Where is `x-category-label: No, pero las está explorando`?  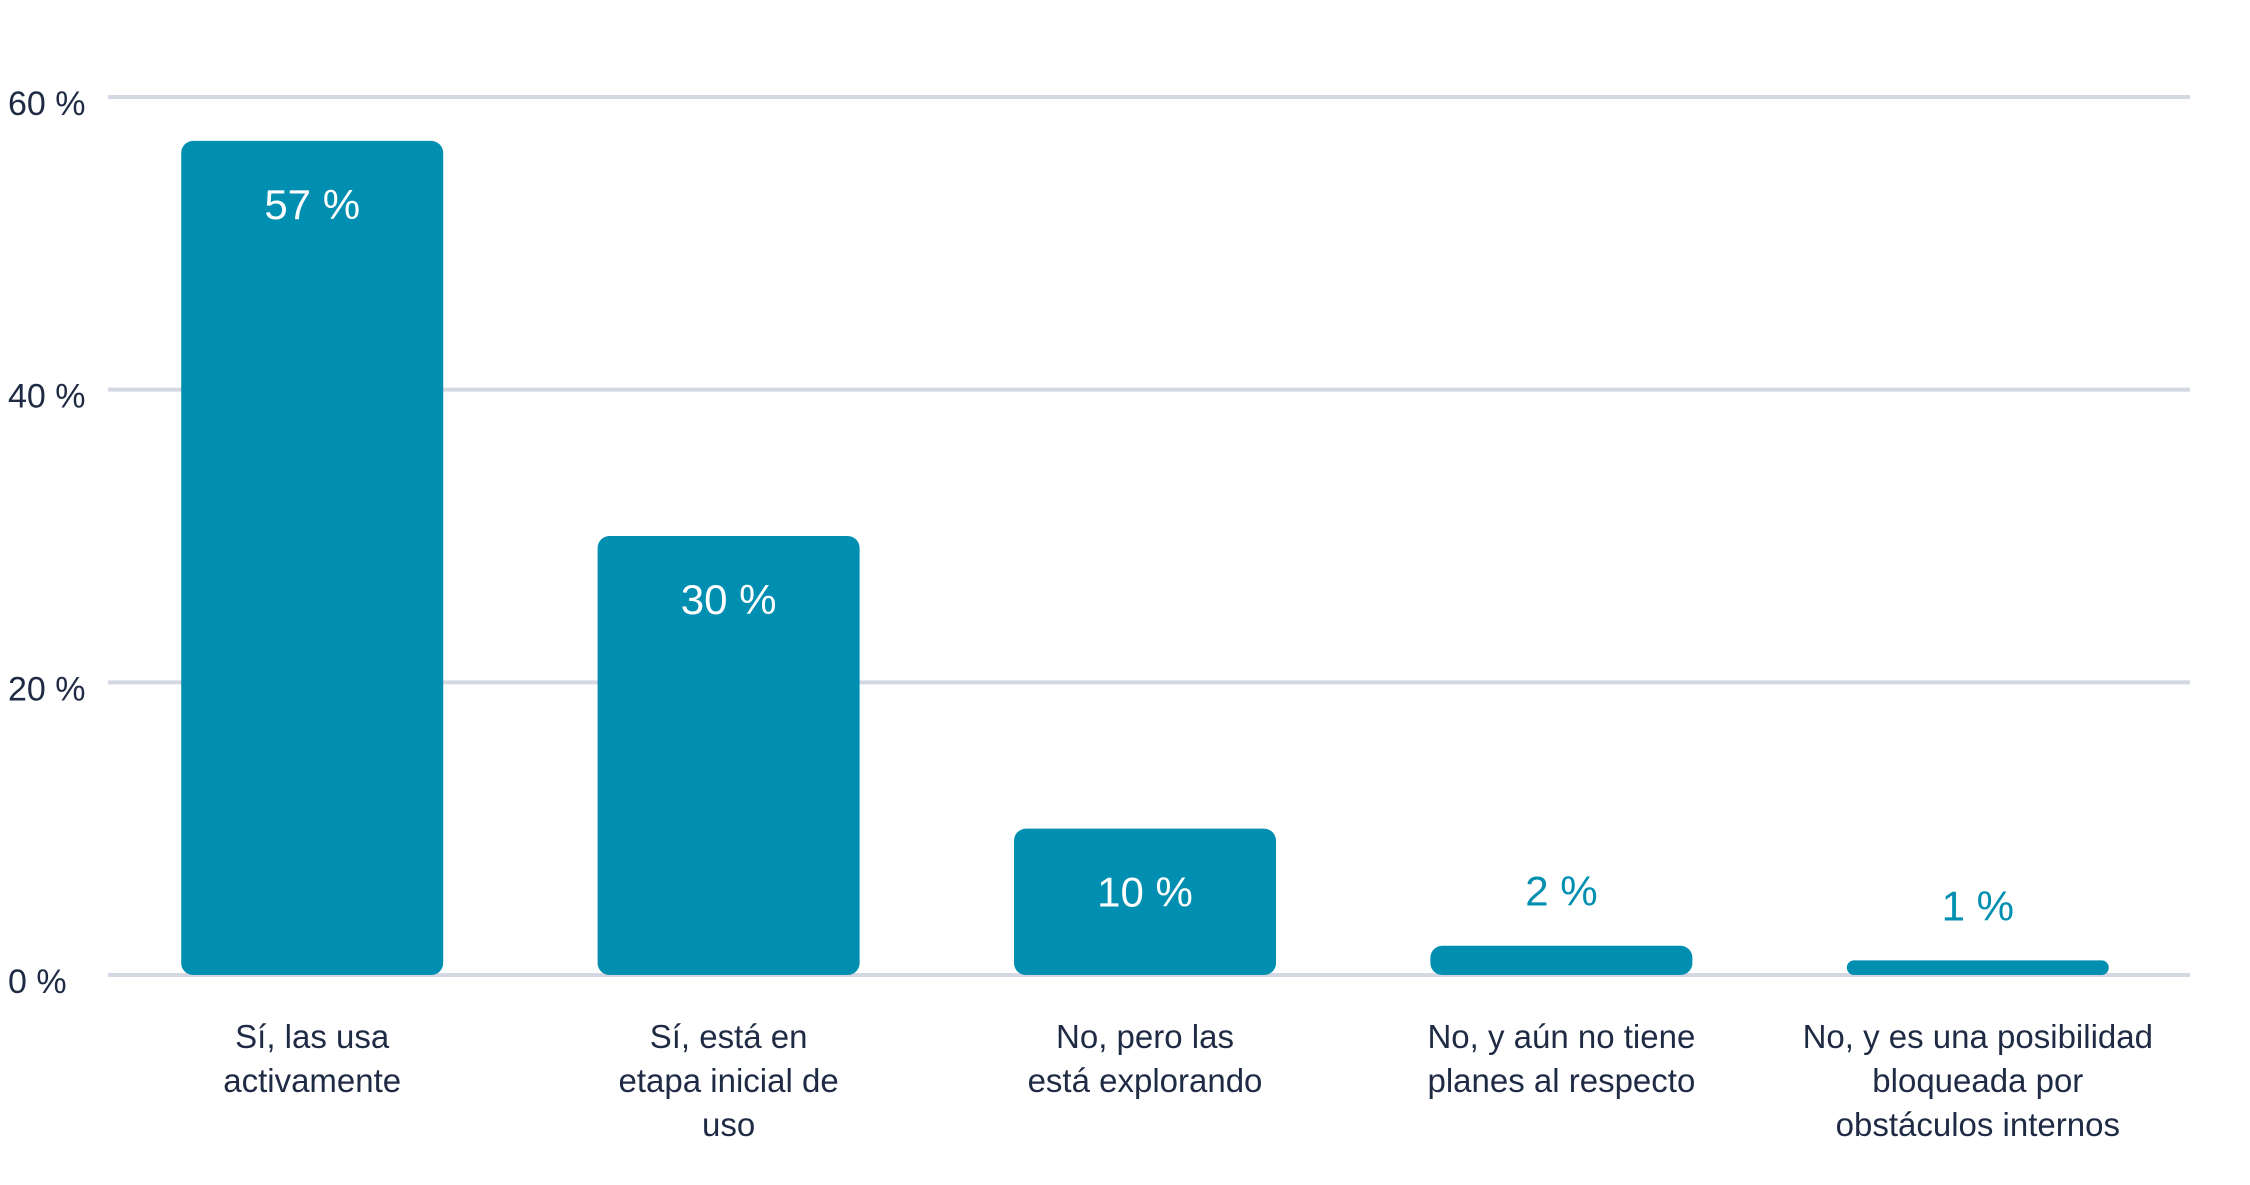
x-category-label: No, pero las está explorando is located at coordinates (1145, 1058).